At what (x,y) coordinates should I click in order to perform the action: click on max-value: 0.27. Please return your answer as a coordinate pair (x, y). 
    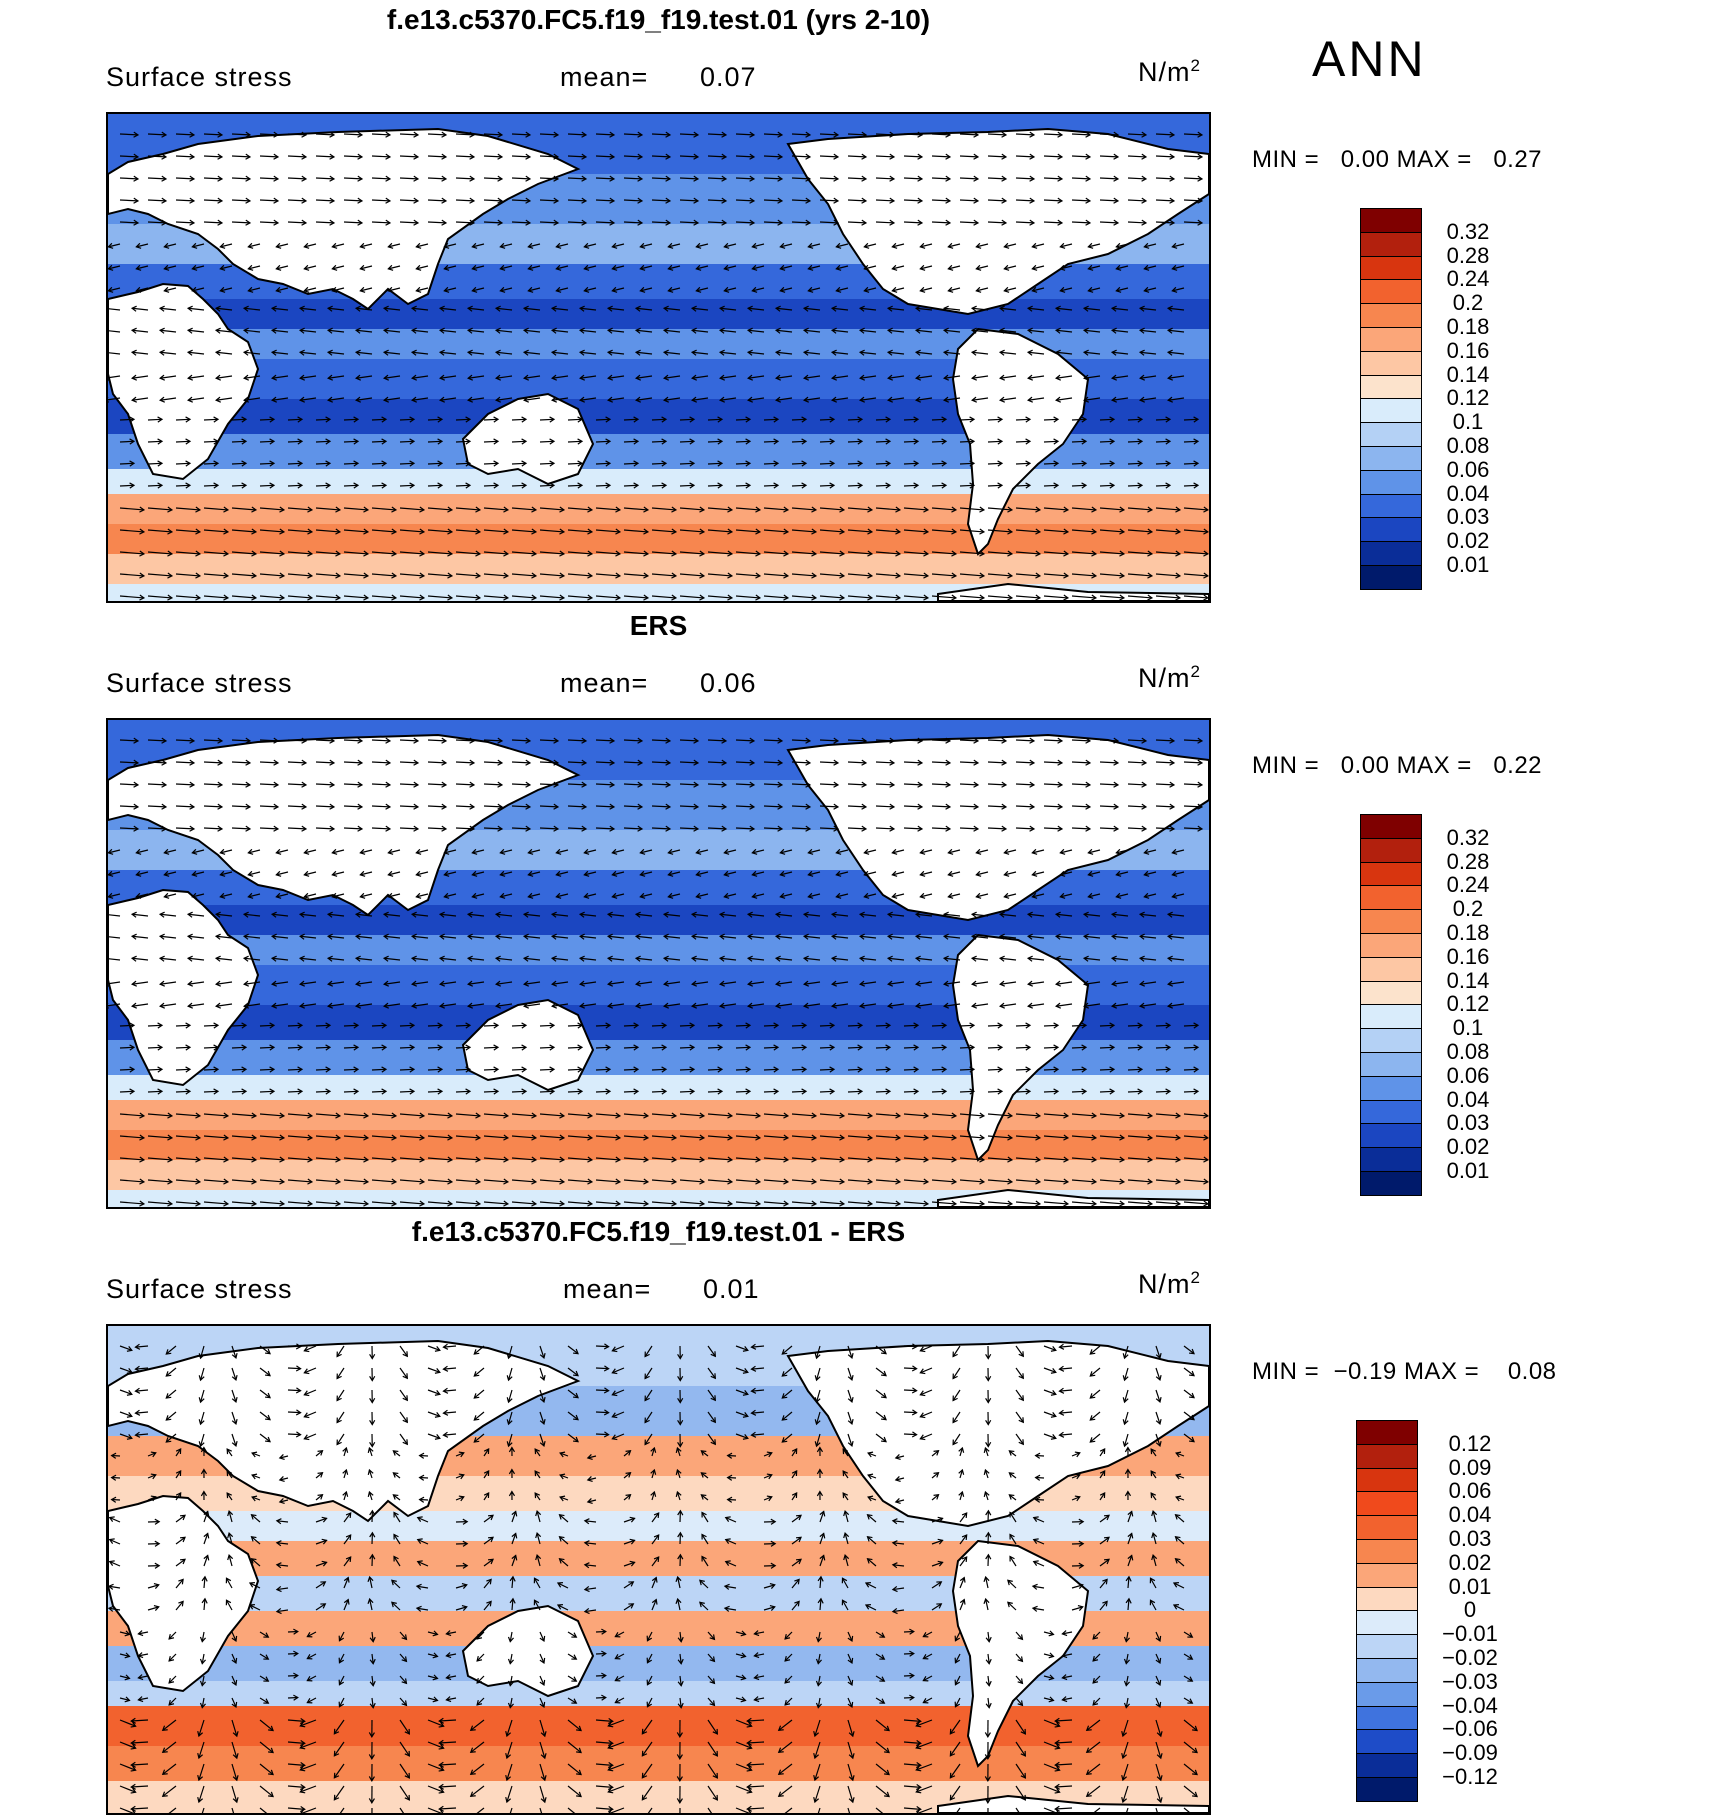
    Looking at the image, I should click on (1517, 159).